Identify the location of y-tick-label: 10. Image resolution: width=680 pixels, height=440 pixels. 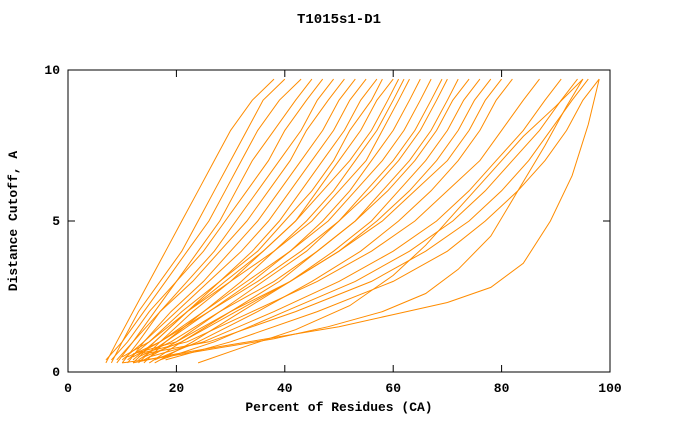
(52, 70).